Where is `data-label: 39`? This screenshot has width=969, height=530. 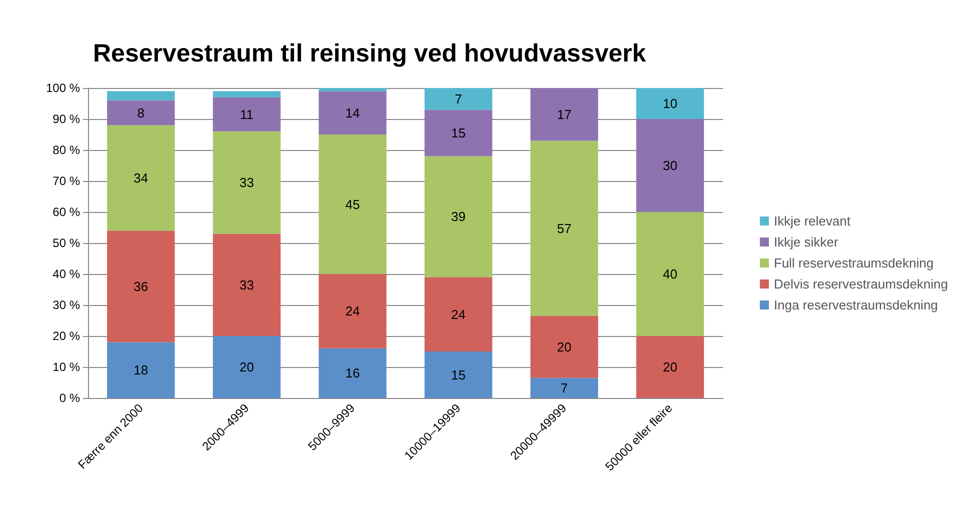
data-label: 39 is located at coordinates (458, 216).